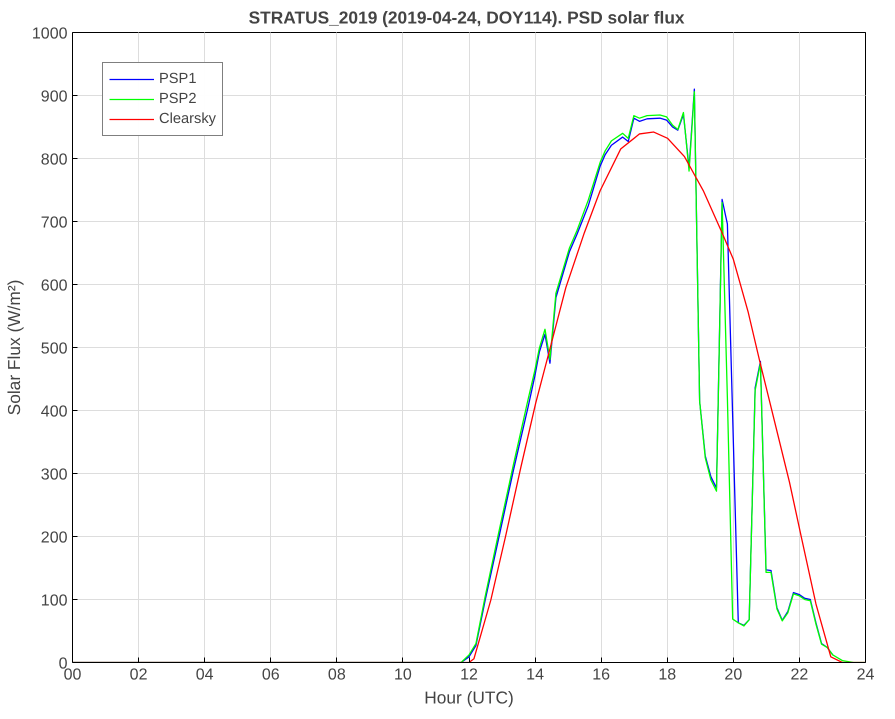 The image size is (895, 719). I want to click on x-tick-label: 02, so click(139, 675).